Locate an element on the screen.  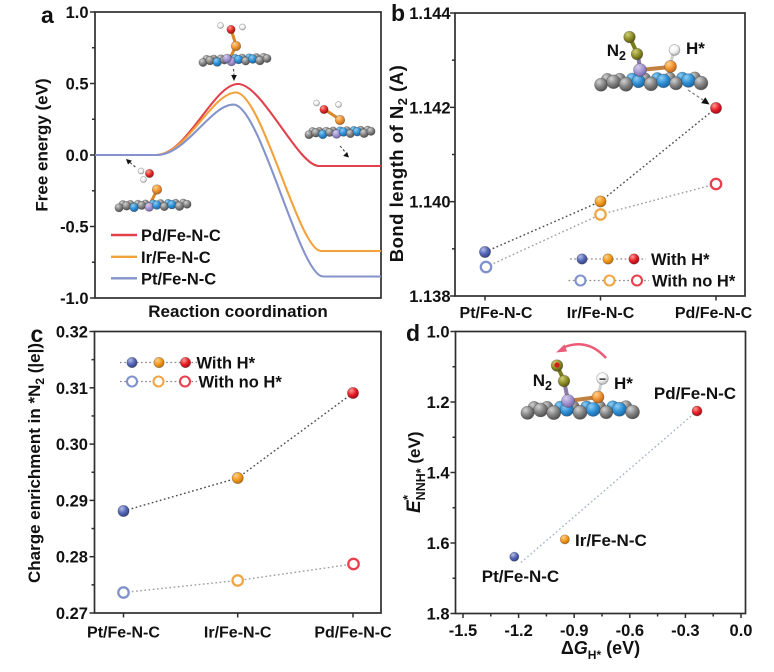
svg-text: b is located at coordinates (398, 13).